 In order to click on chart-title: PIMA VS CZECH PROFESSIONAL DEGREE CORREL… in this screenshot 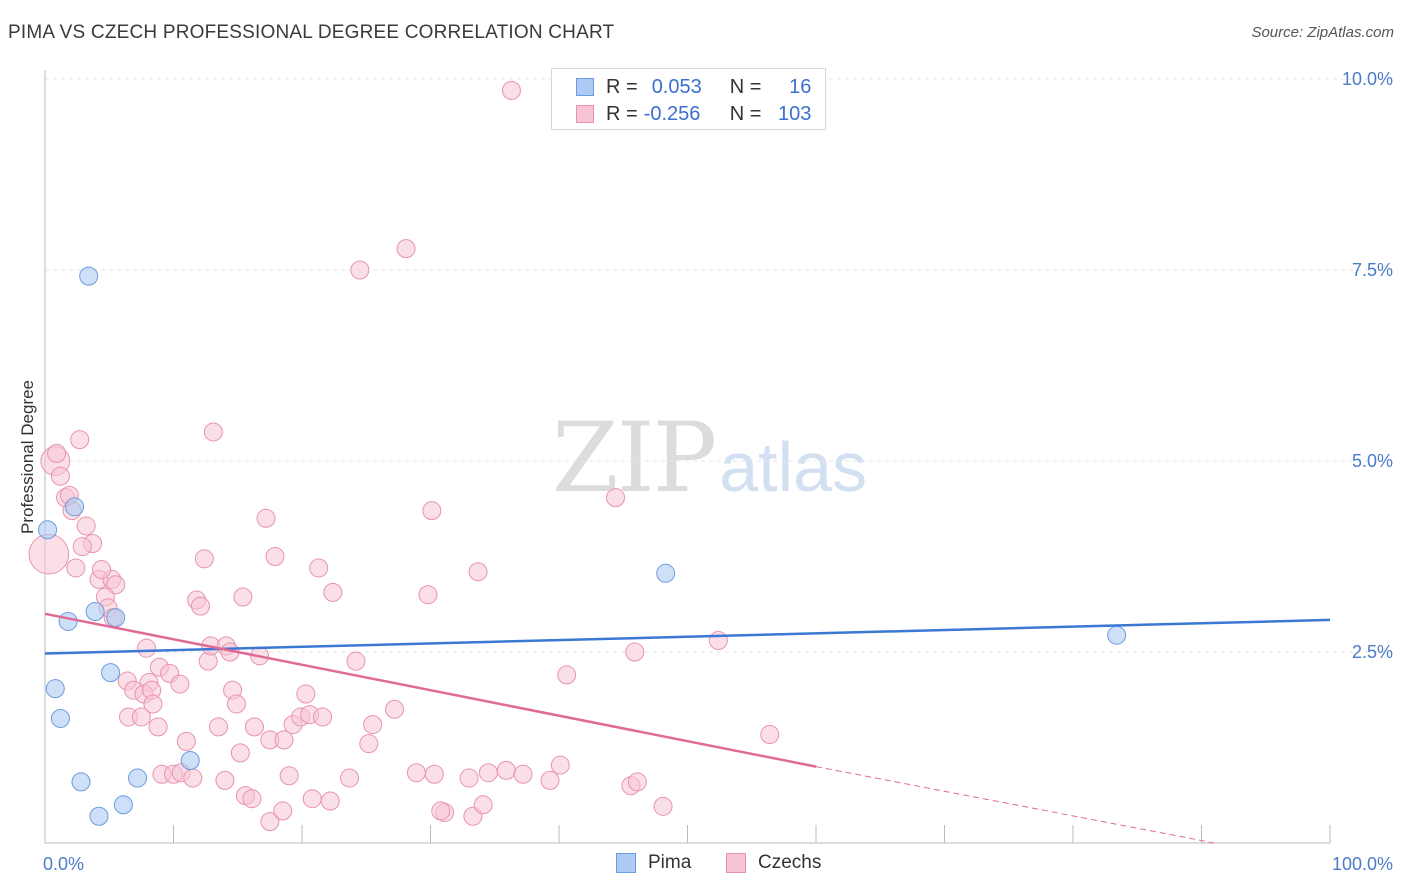, I will do `click(311, 32)`.